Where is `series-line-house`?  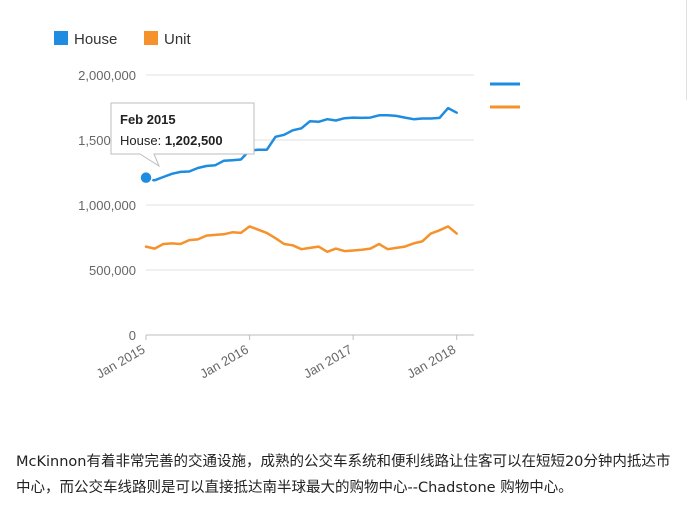
series-line-house is located at coordinates (301, 144).